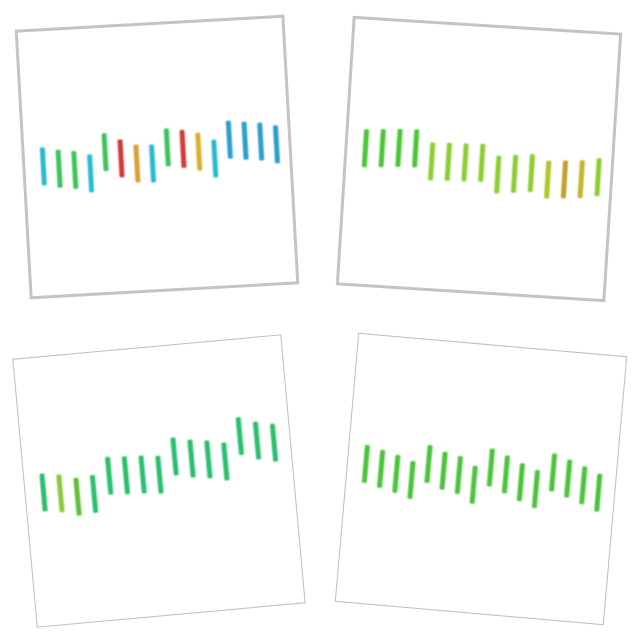 The width and height of the screenshot is (640, 640). I want to click on bar-pattern-bottom-left, so click(159, 466).